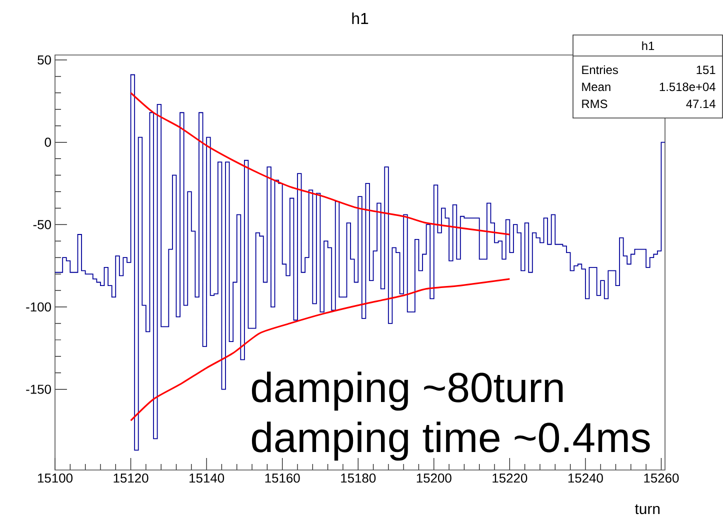  What do you see at coordinates (585, 478) in the screenshot?
I see `x-tick-label: 15240` at bounding box center [585, 478].